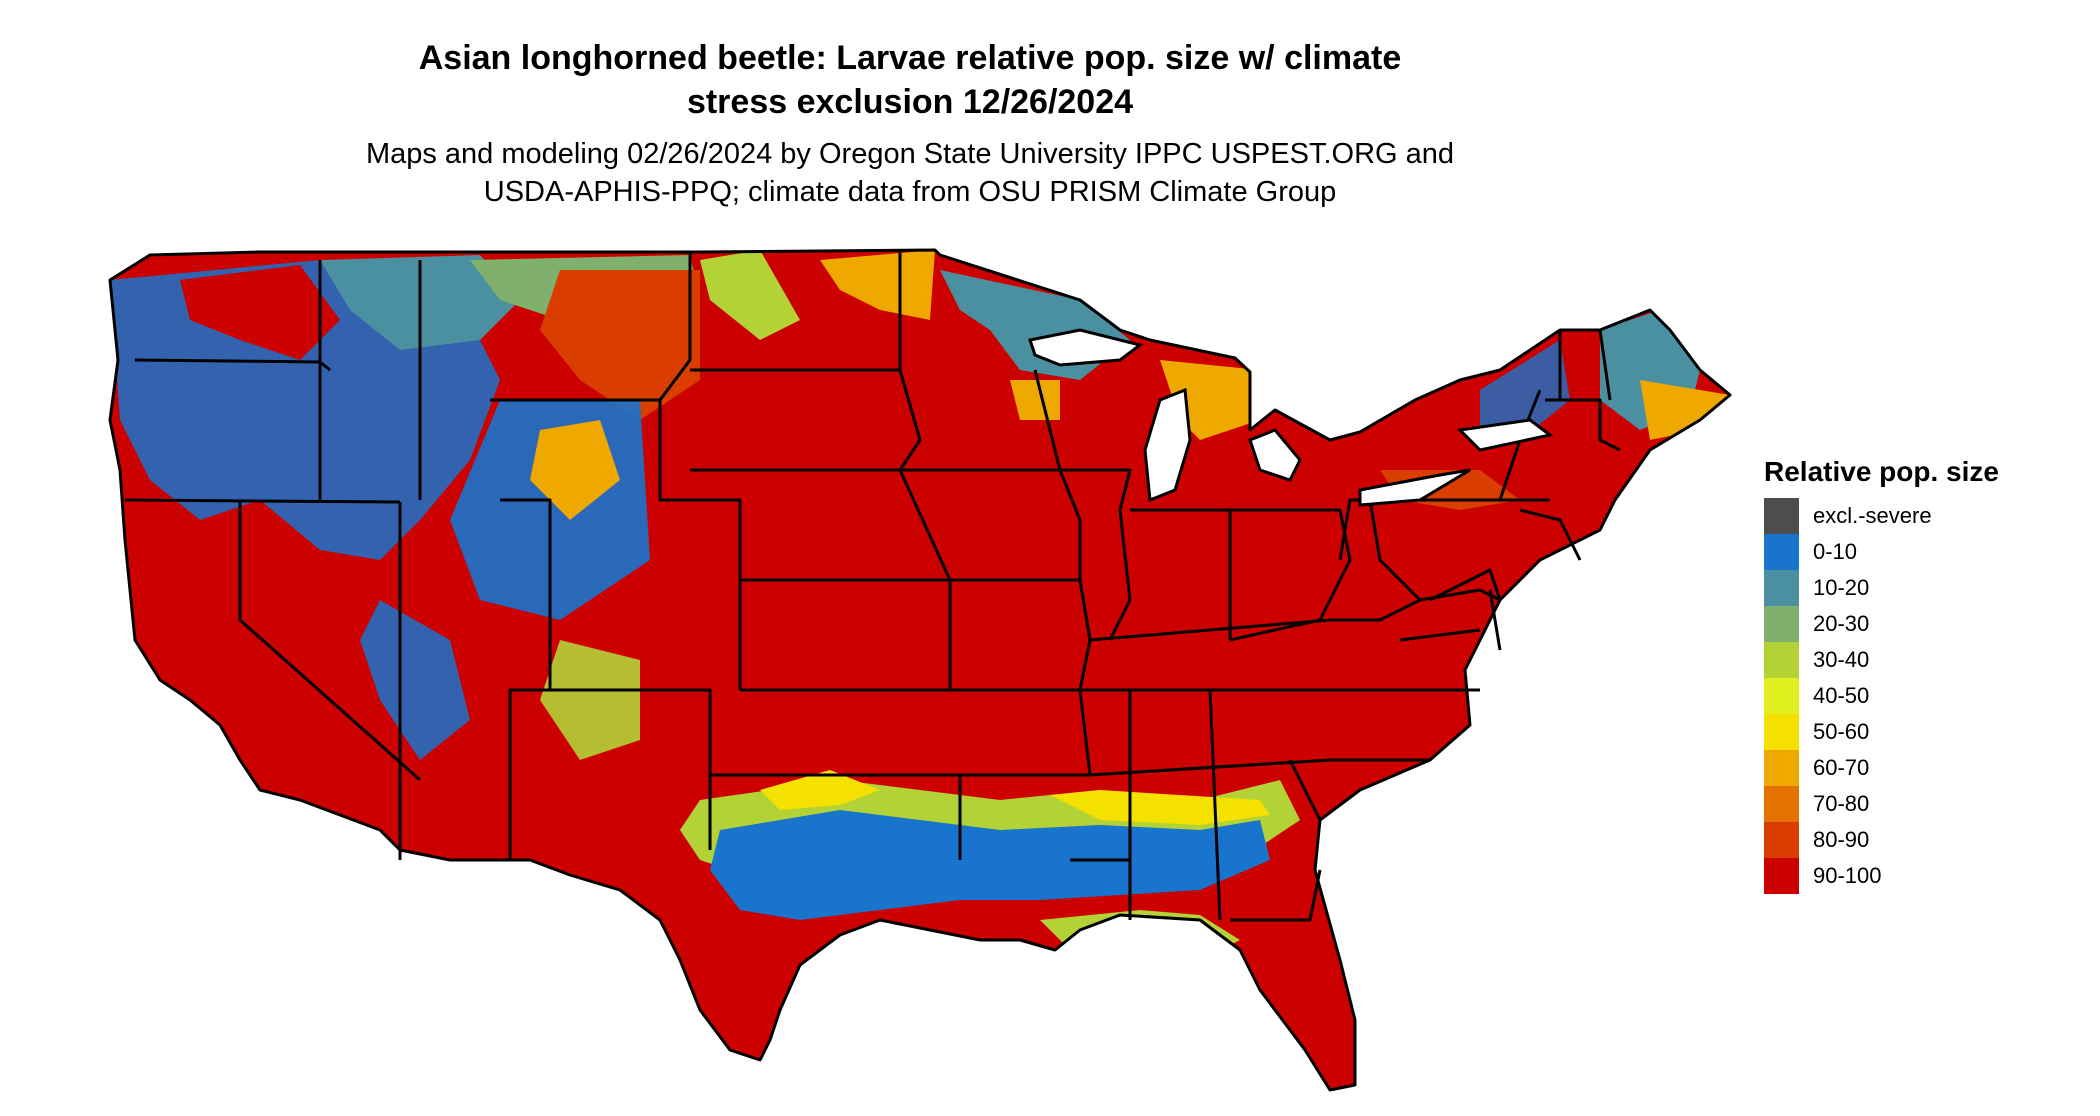  What do you see at coordinates (1841, 587) in the screenshot?
I see `legend-label: 10-20` at bounding box center [1841, 587].